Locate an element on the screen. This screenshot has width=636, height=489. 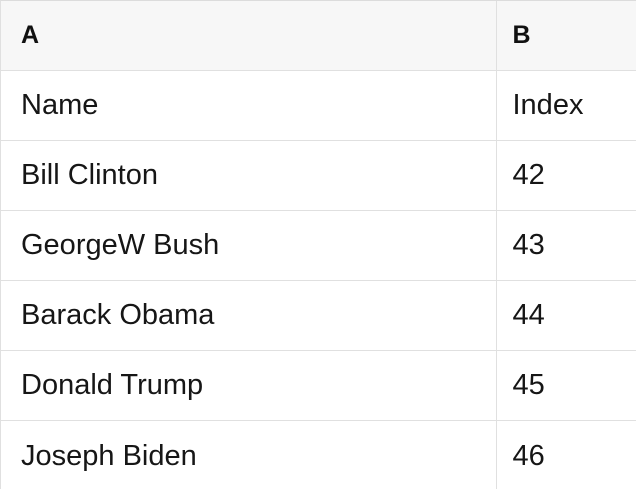
cell-name: Barack Obama is located at coordinates (249, 315).